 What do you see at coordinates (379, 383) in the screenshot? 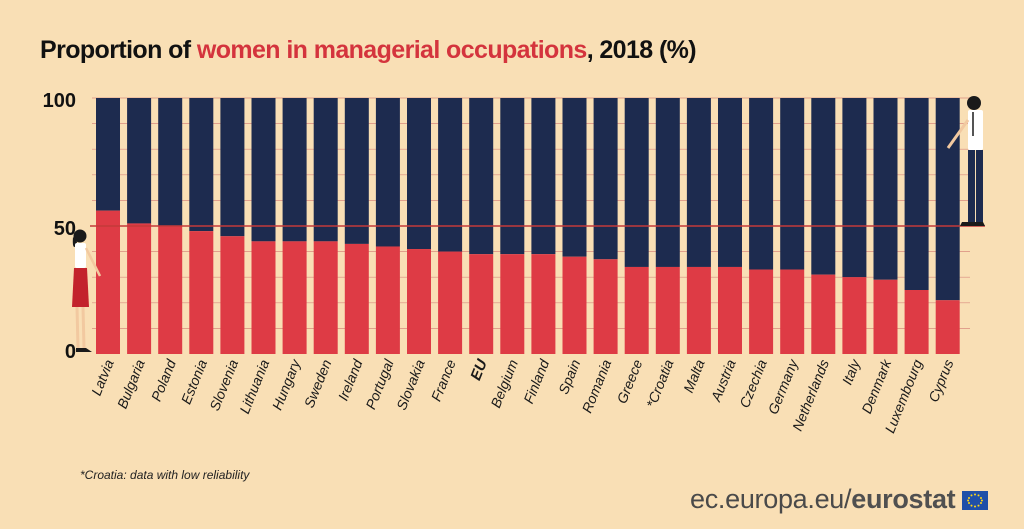
I see `x-tick-label: Portugal` at bounding box center [379, 383].